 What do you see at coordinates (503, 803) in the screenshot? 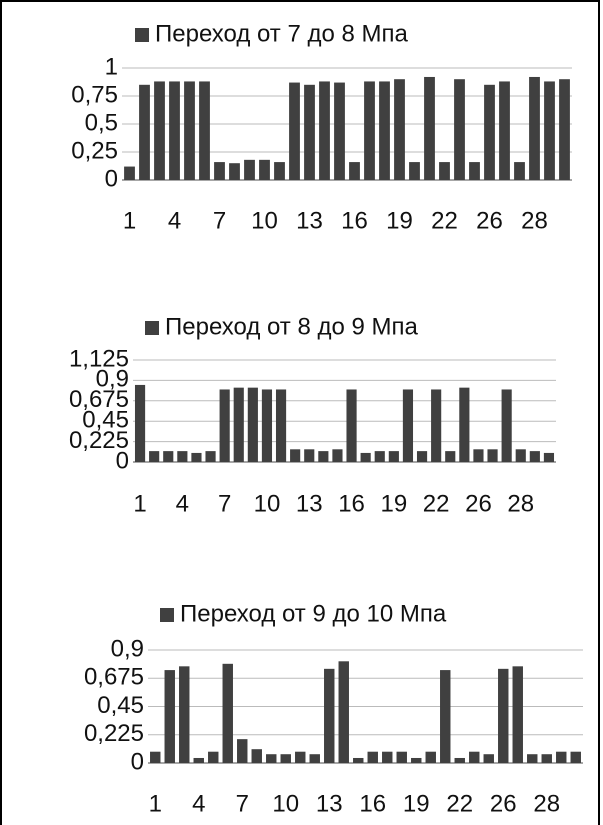
I see `x-tick-label: 26` at bounding box center [503, 803].